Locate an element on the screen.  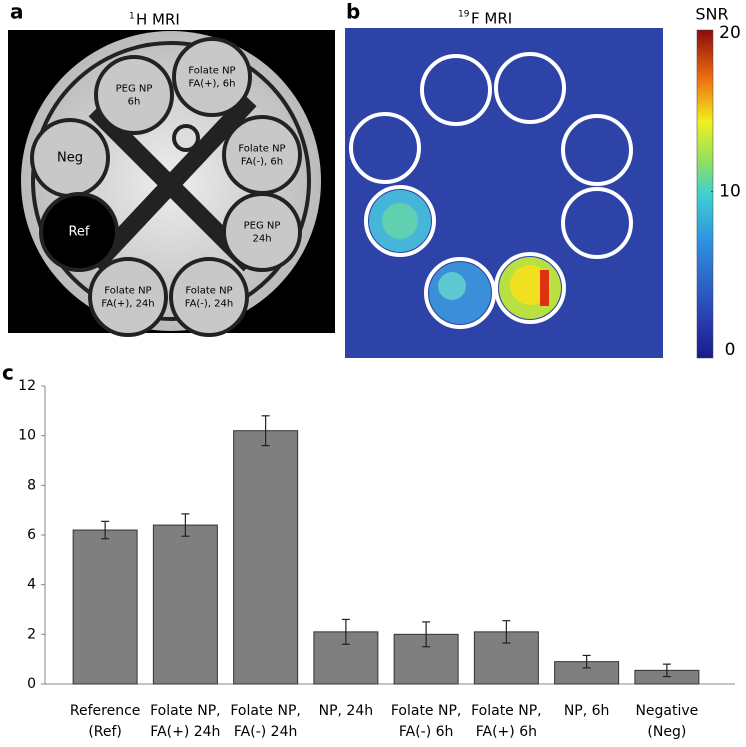
tube-outlines is located at coordinates (491, 190).